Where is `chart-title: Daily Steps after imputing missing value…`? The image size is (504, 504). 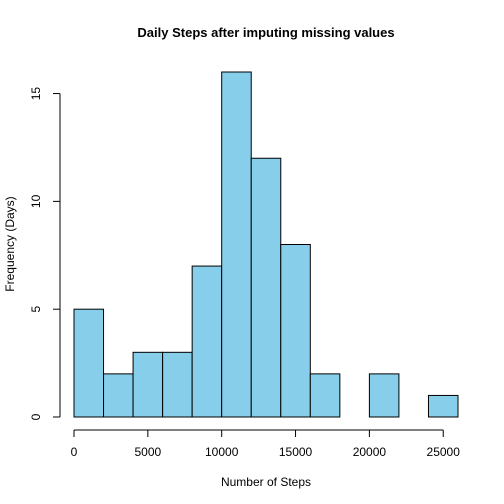
chart-title: Daily Steps after imputing missing value… is located at coordinates (265, 32).